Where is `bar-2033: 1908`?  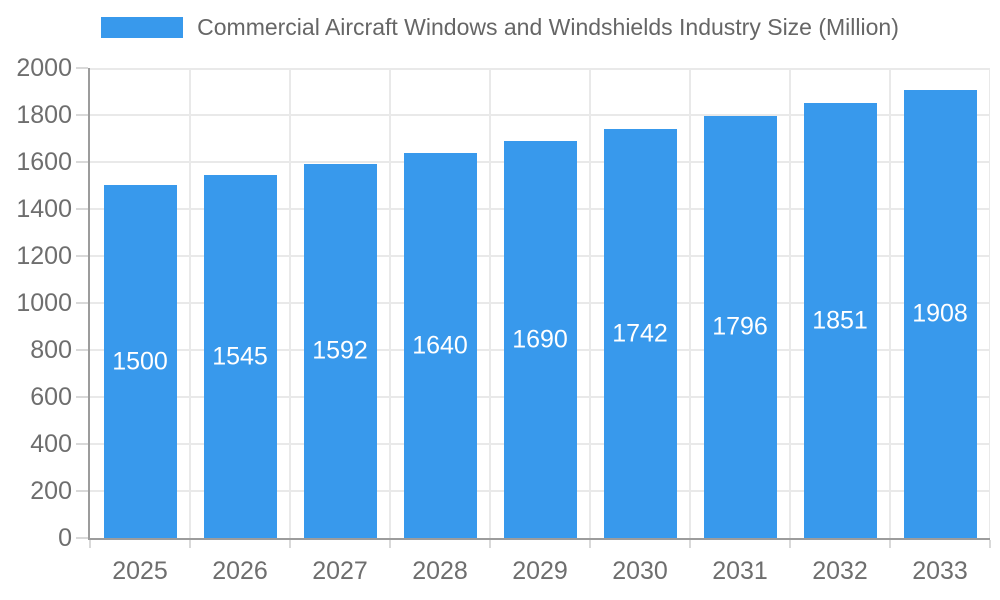 bar-2033: 1908 is located at coordinates (940, 314).